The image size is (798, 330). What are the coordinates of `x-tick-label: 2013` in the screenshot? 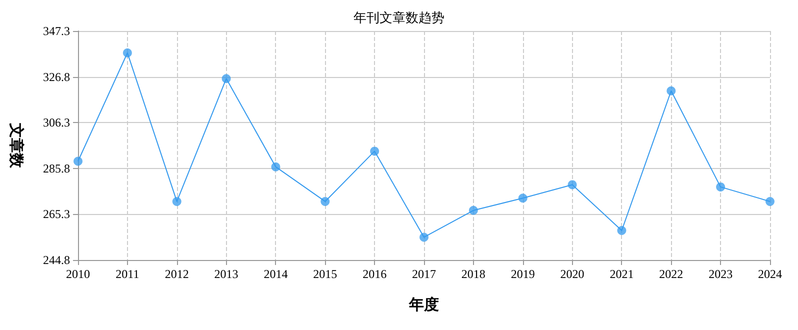 It's located at (226, 274).